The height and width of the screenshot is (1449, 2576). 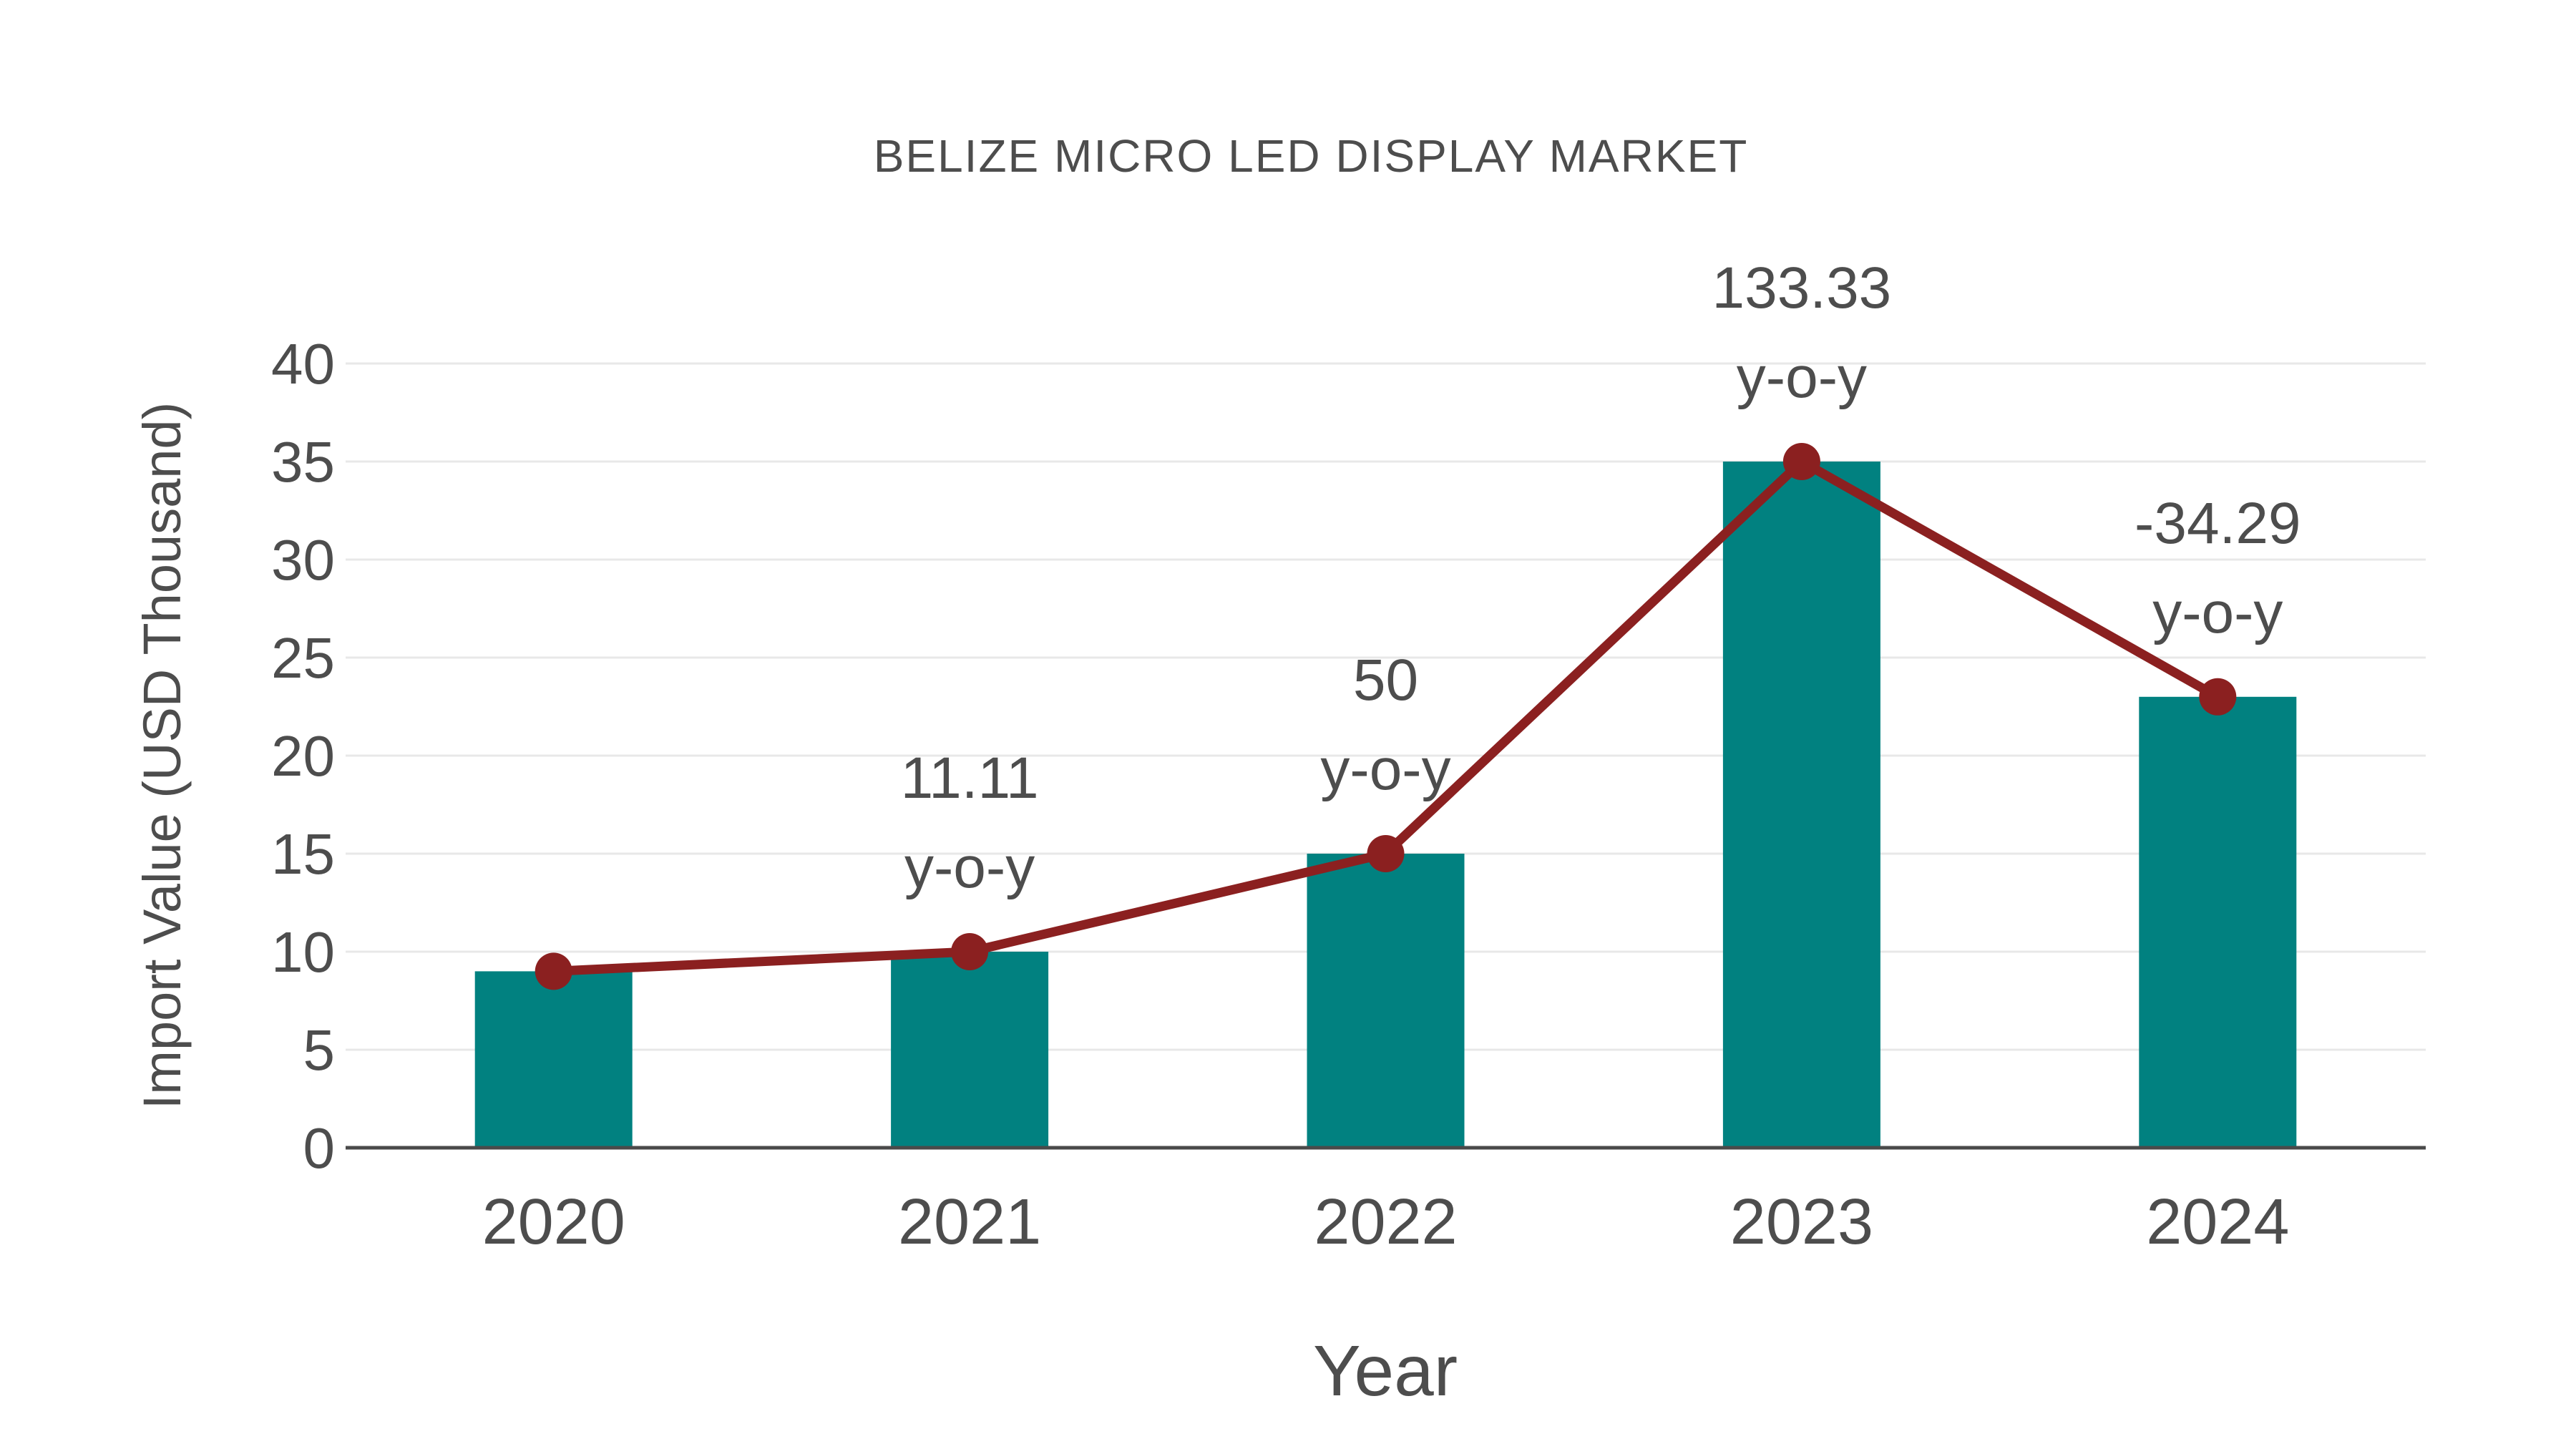 What do you see at coordinates (1801, 805) in the screenshot?
I see `bar-2023` at bounding box center [1801, 805].